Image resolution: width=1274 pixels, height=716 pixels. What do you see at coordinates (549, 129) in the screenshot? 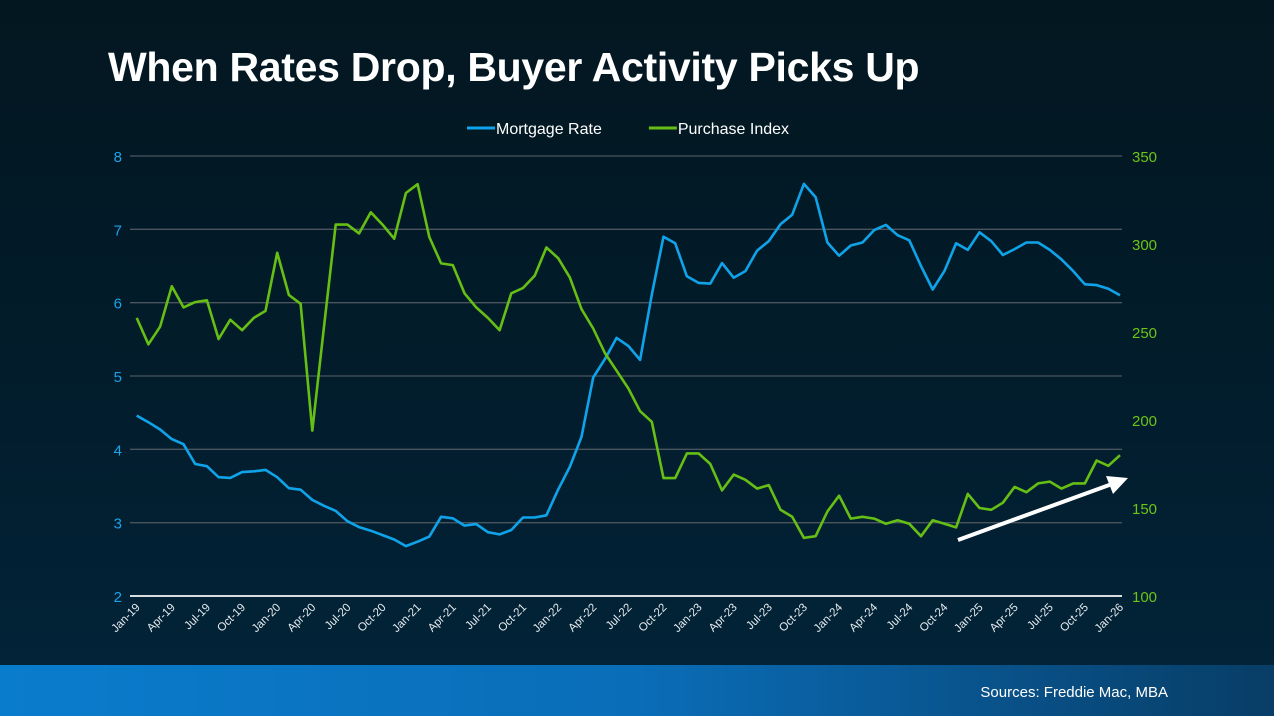
I see `legend-label: Mortgage Rate` at bounding box center [549, 129].